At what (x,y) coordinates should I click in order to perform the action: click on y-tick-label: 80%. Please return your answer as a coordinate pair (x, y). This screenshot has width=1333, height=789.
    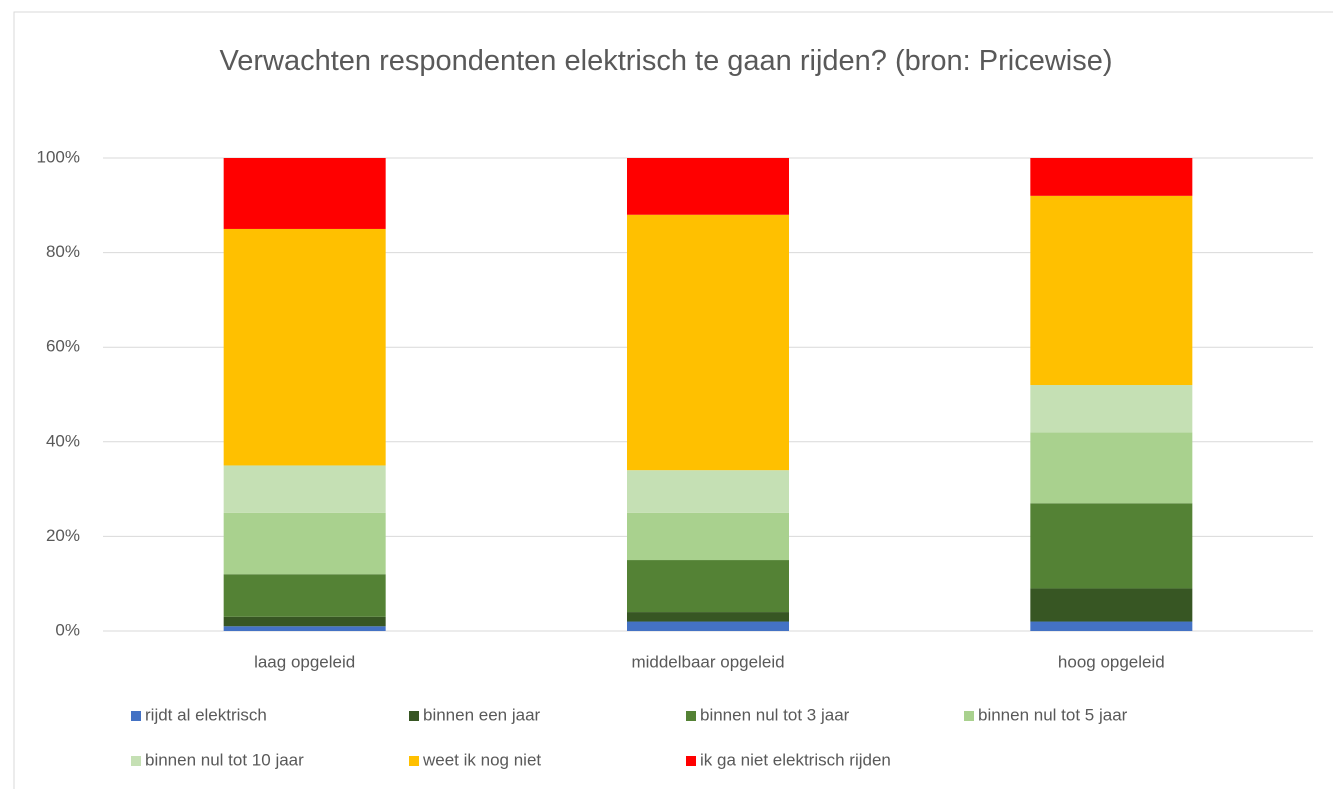
    Looking at the image, I should click on (63, 251).